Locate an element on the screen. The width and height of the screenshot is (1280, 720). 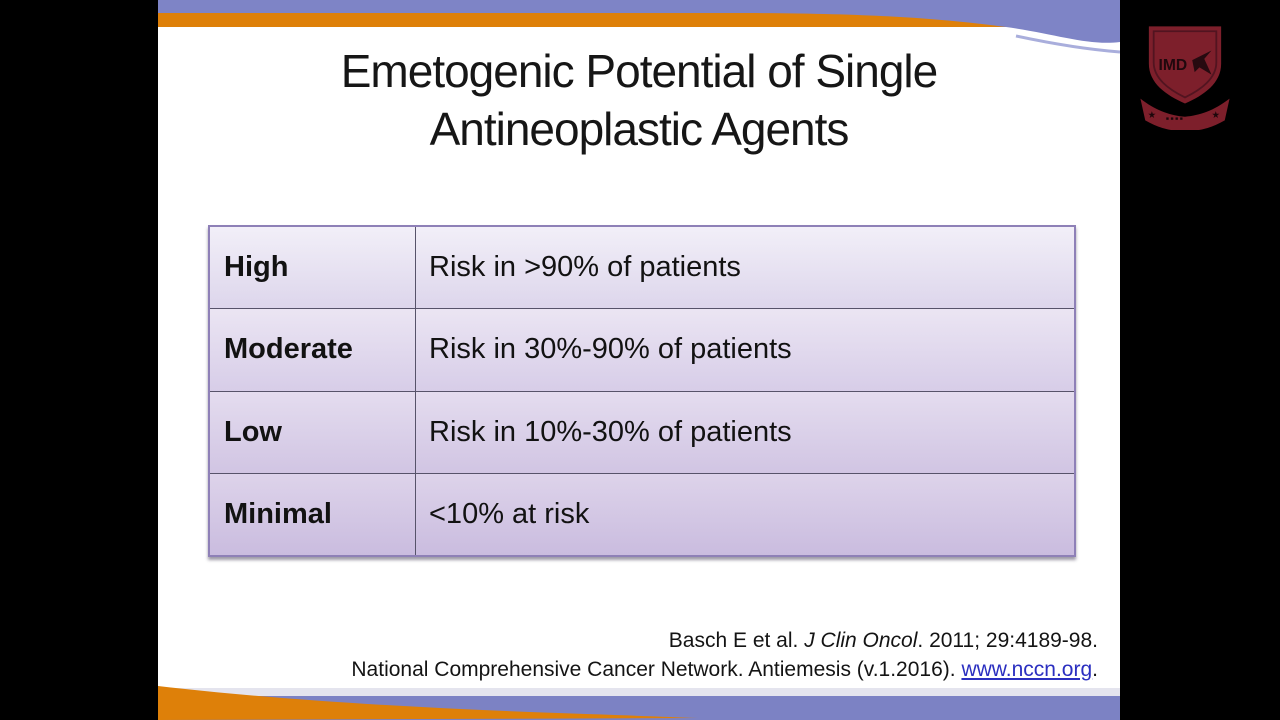
table-row-high: High Risk in >90% of patients is located at coordinates (642, 268).